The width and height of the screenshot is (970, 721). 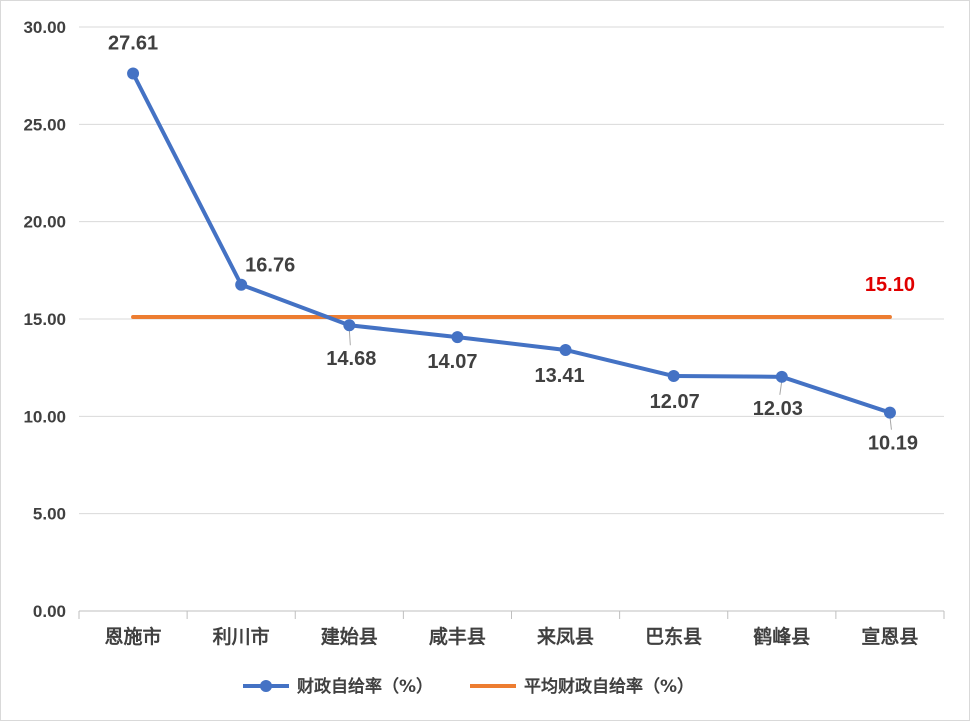 I want to click on x-tick-label: 恩施市, so click(x=133, y=636).